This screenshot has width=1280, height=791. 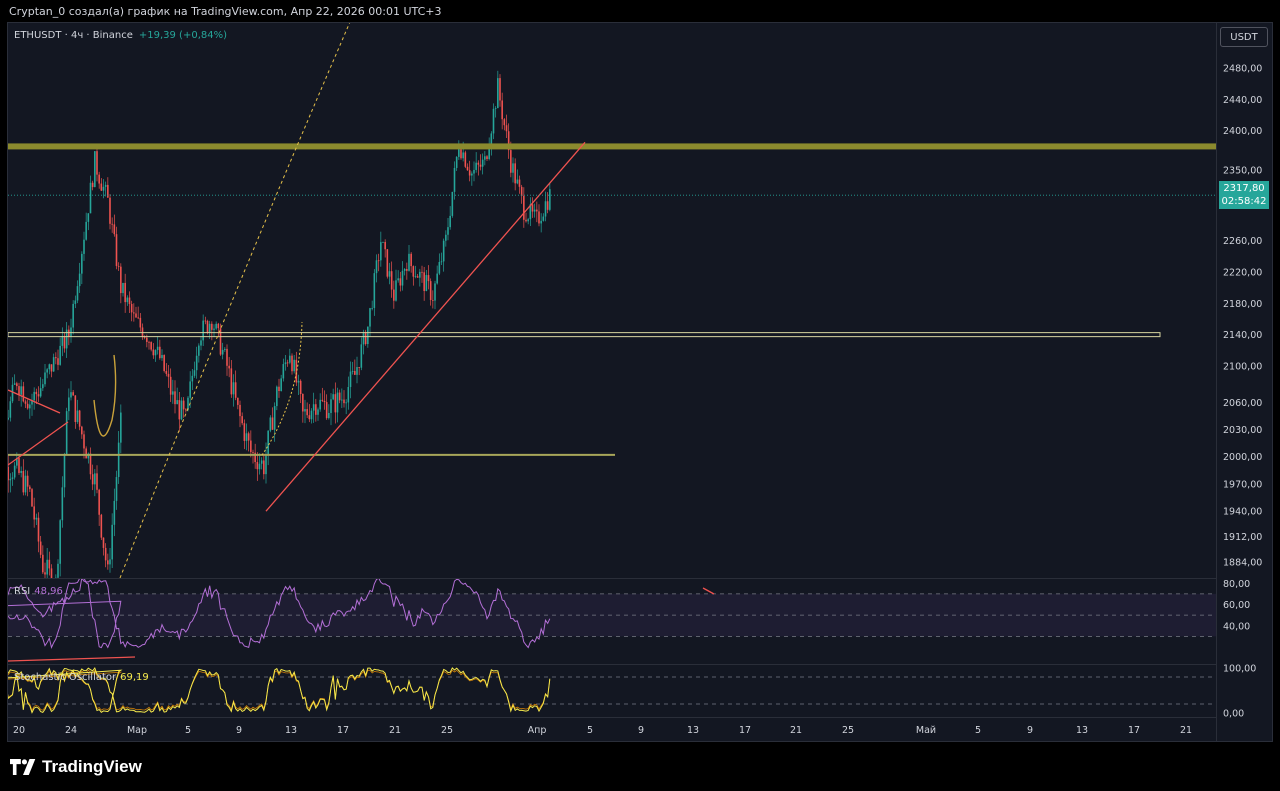 I want to click on symbol-legend: ETHUSDT · 4ч · Binance +19,39 (+0,84%), so click(x=120, y=35).